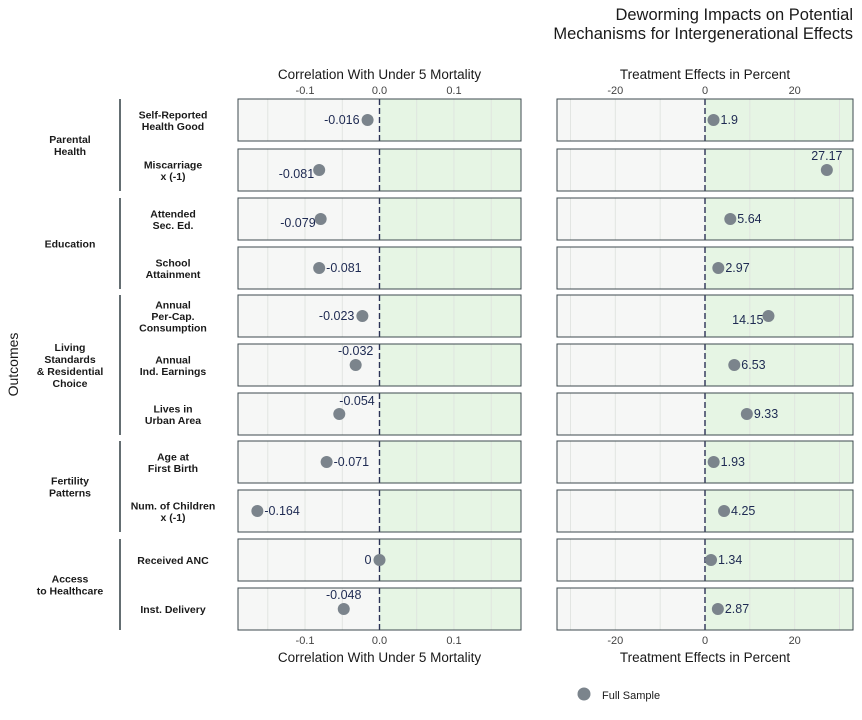 The width and height of the screenshot is (862, 720). I want to click on corr-value-label: -0.023, so click(336, 316).